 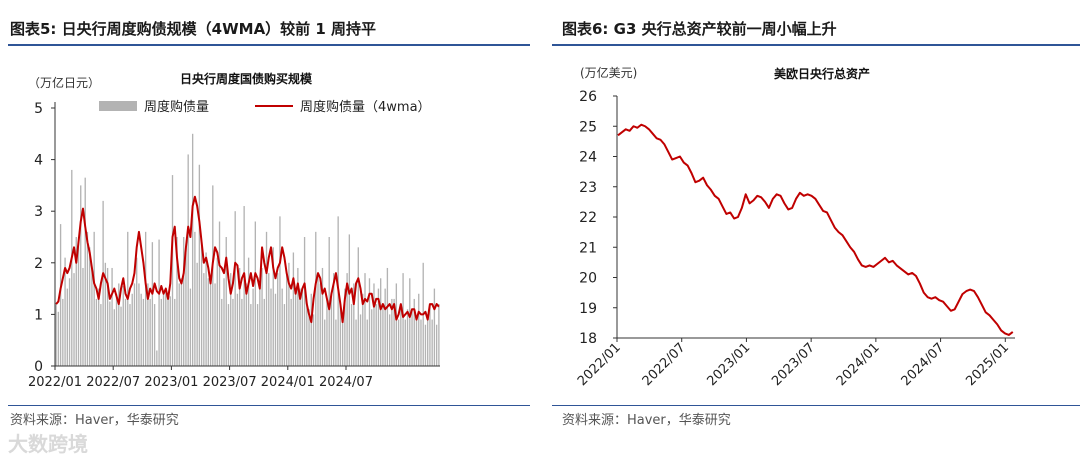 What do you see at coordinates (38, 161) in the screenshot?
I see `y-tick-label: 4` at bounding box center [38, 161].